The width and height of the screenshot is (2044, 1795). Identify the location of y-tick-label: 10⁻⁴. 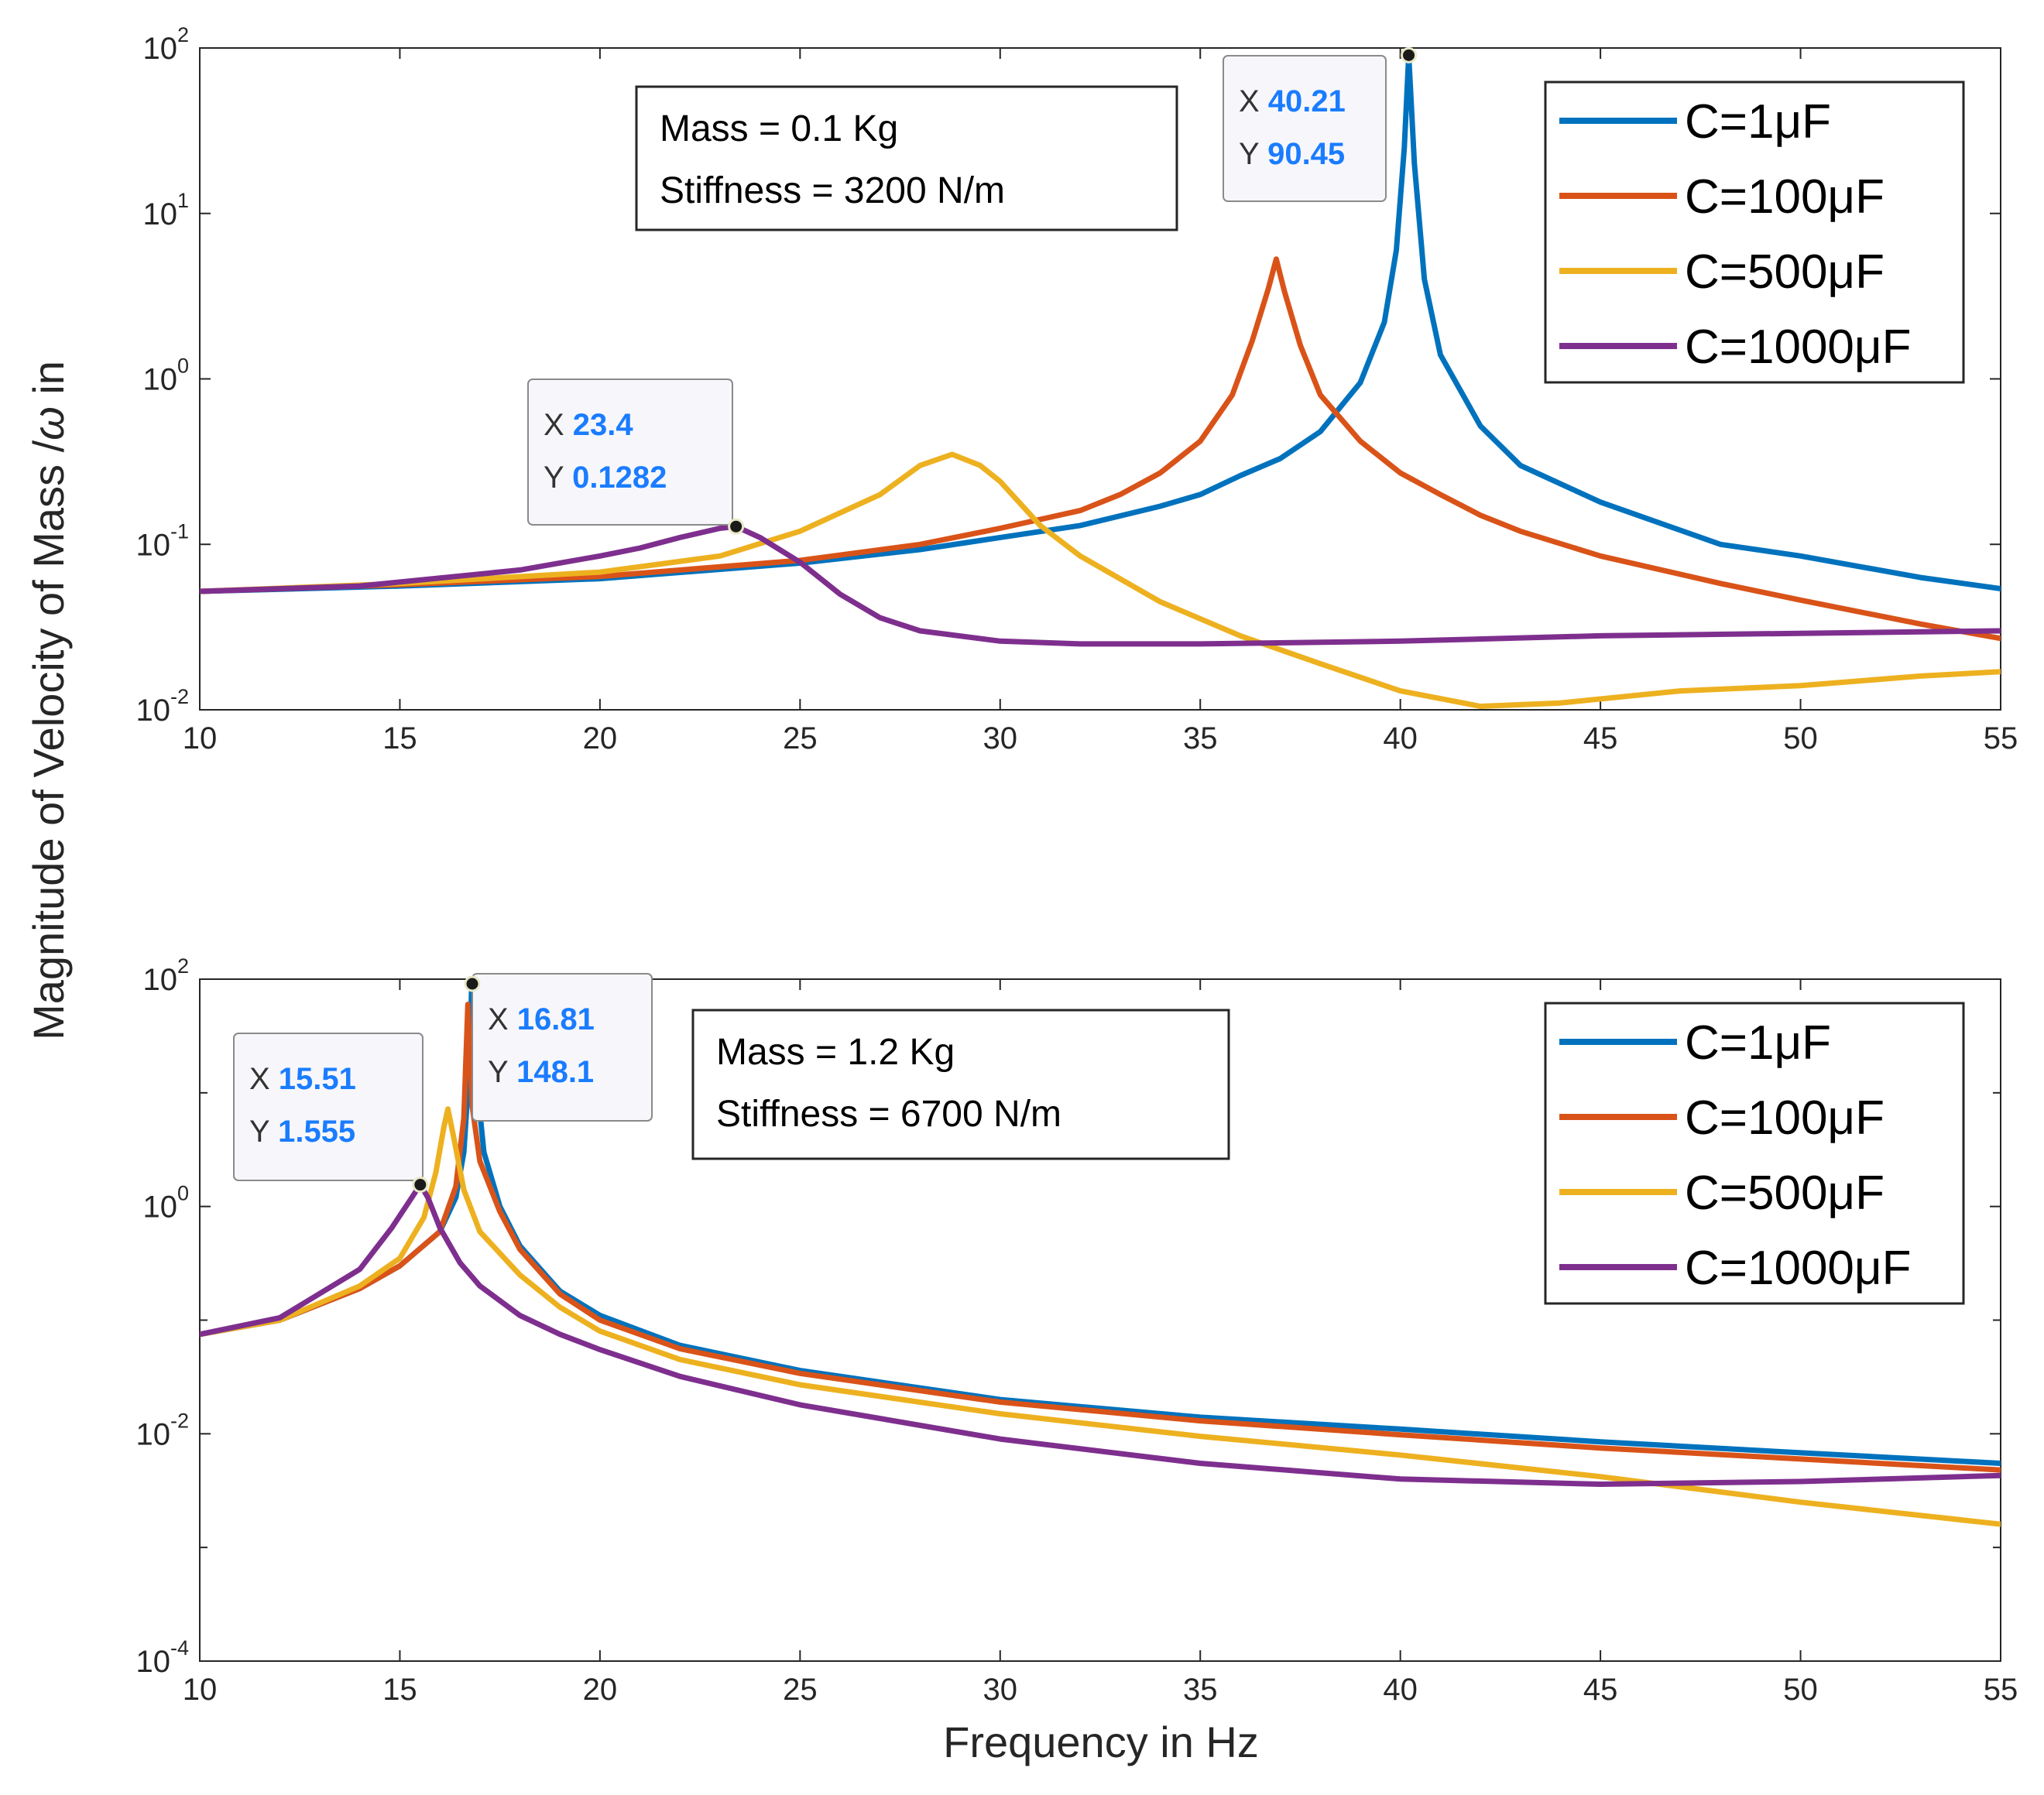
(162, 1657).